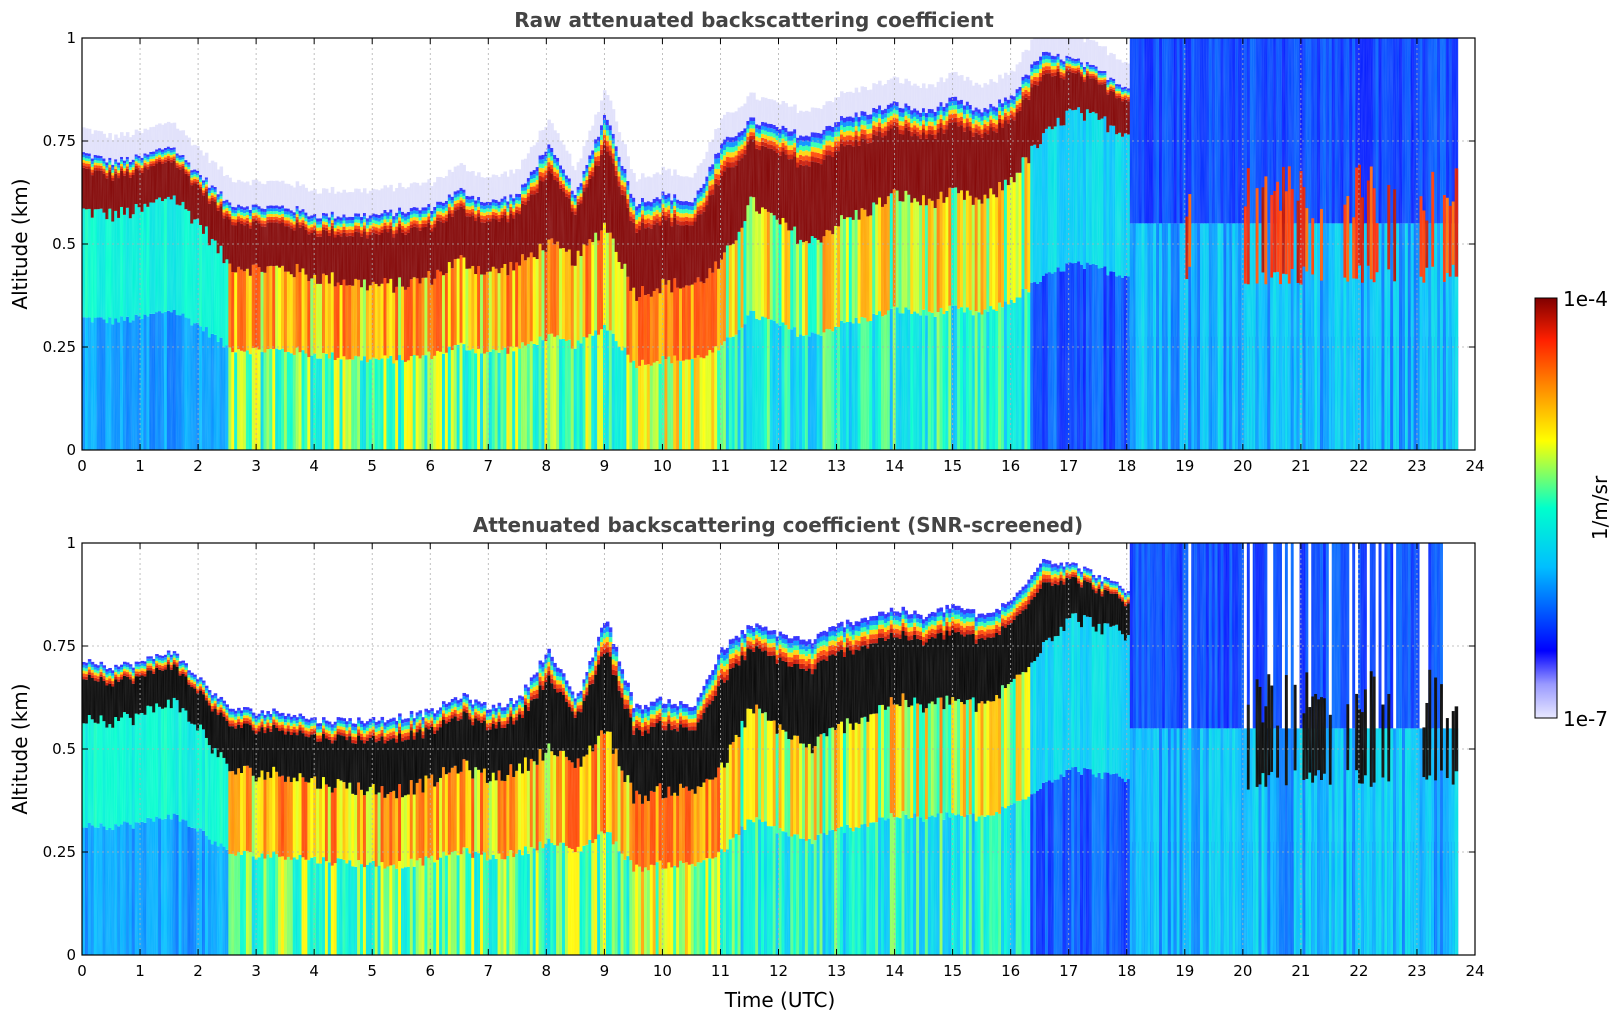 This screenshot has height=1020, width=1621. I want to click on x-tick-label: 1, so click(140, 466).